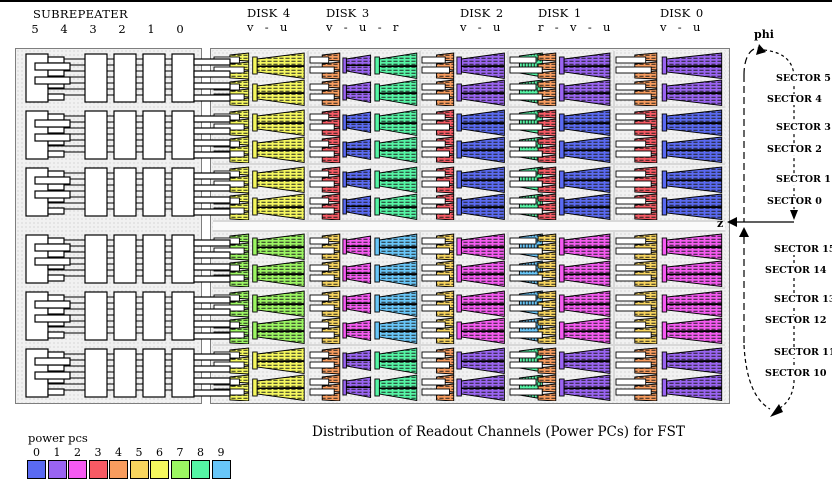  I want to click on legend-title: power pcs, so click(58, 438).